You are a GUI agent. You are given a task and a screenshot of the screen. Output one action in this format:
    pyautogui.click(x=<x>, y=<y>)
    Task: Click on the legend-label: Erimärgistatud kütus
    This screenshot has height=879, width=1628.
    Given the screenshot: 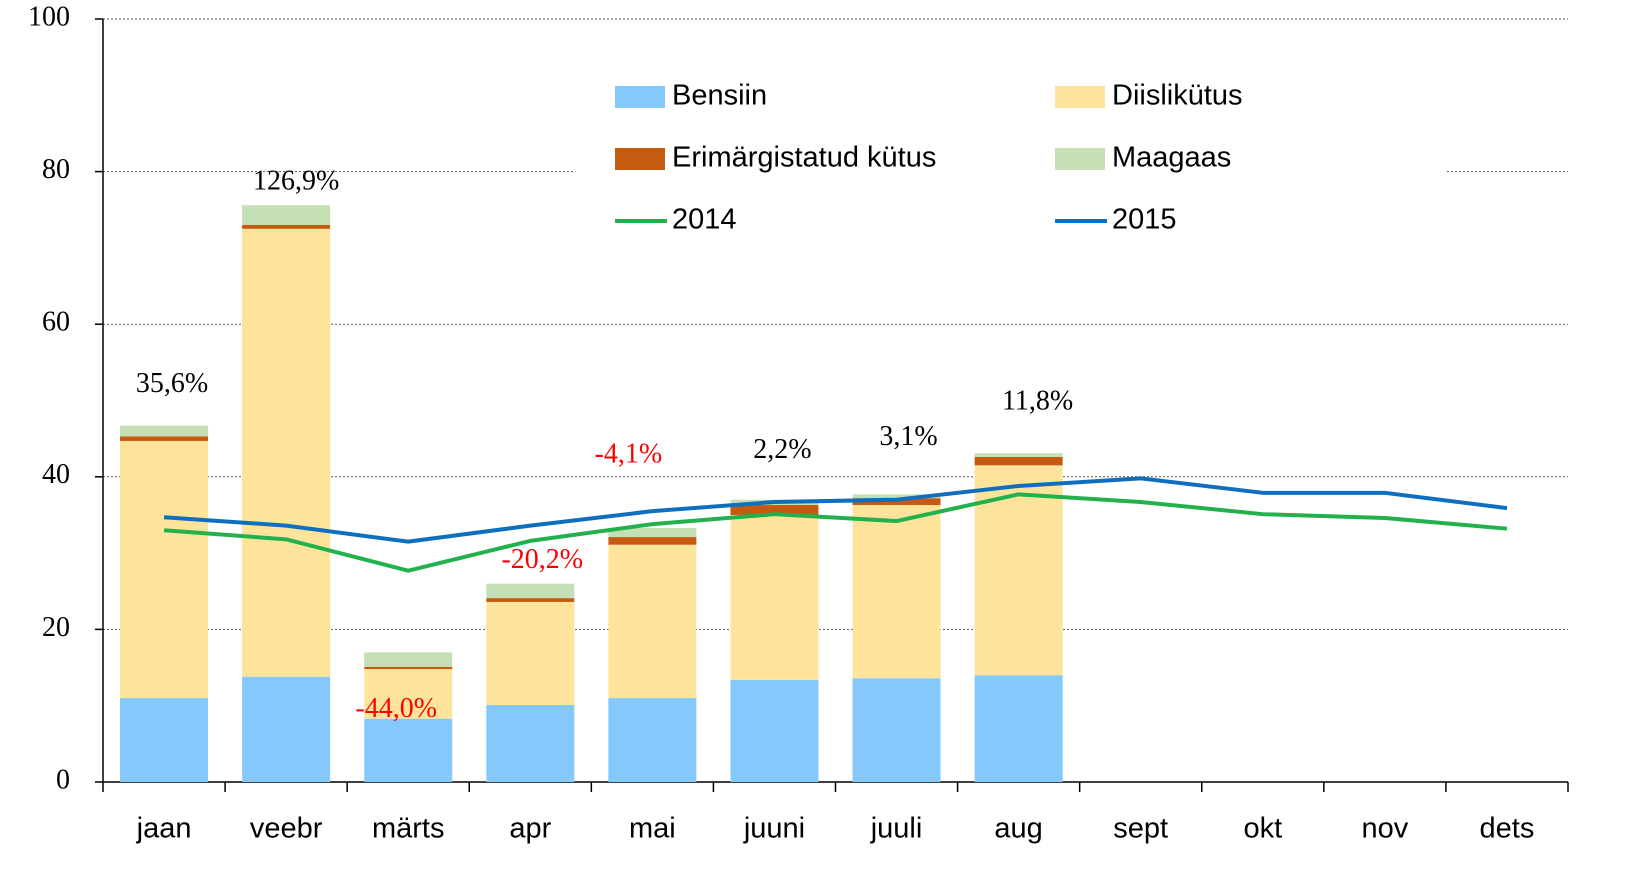 What is the action you would take?
    pyautogui.click(x=804, y=158)
    